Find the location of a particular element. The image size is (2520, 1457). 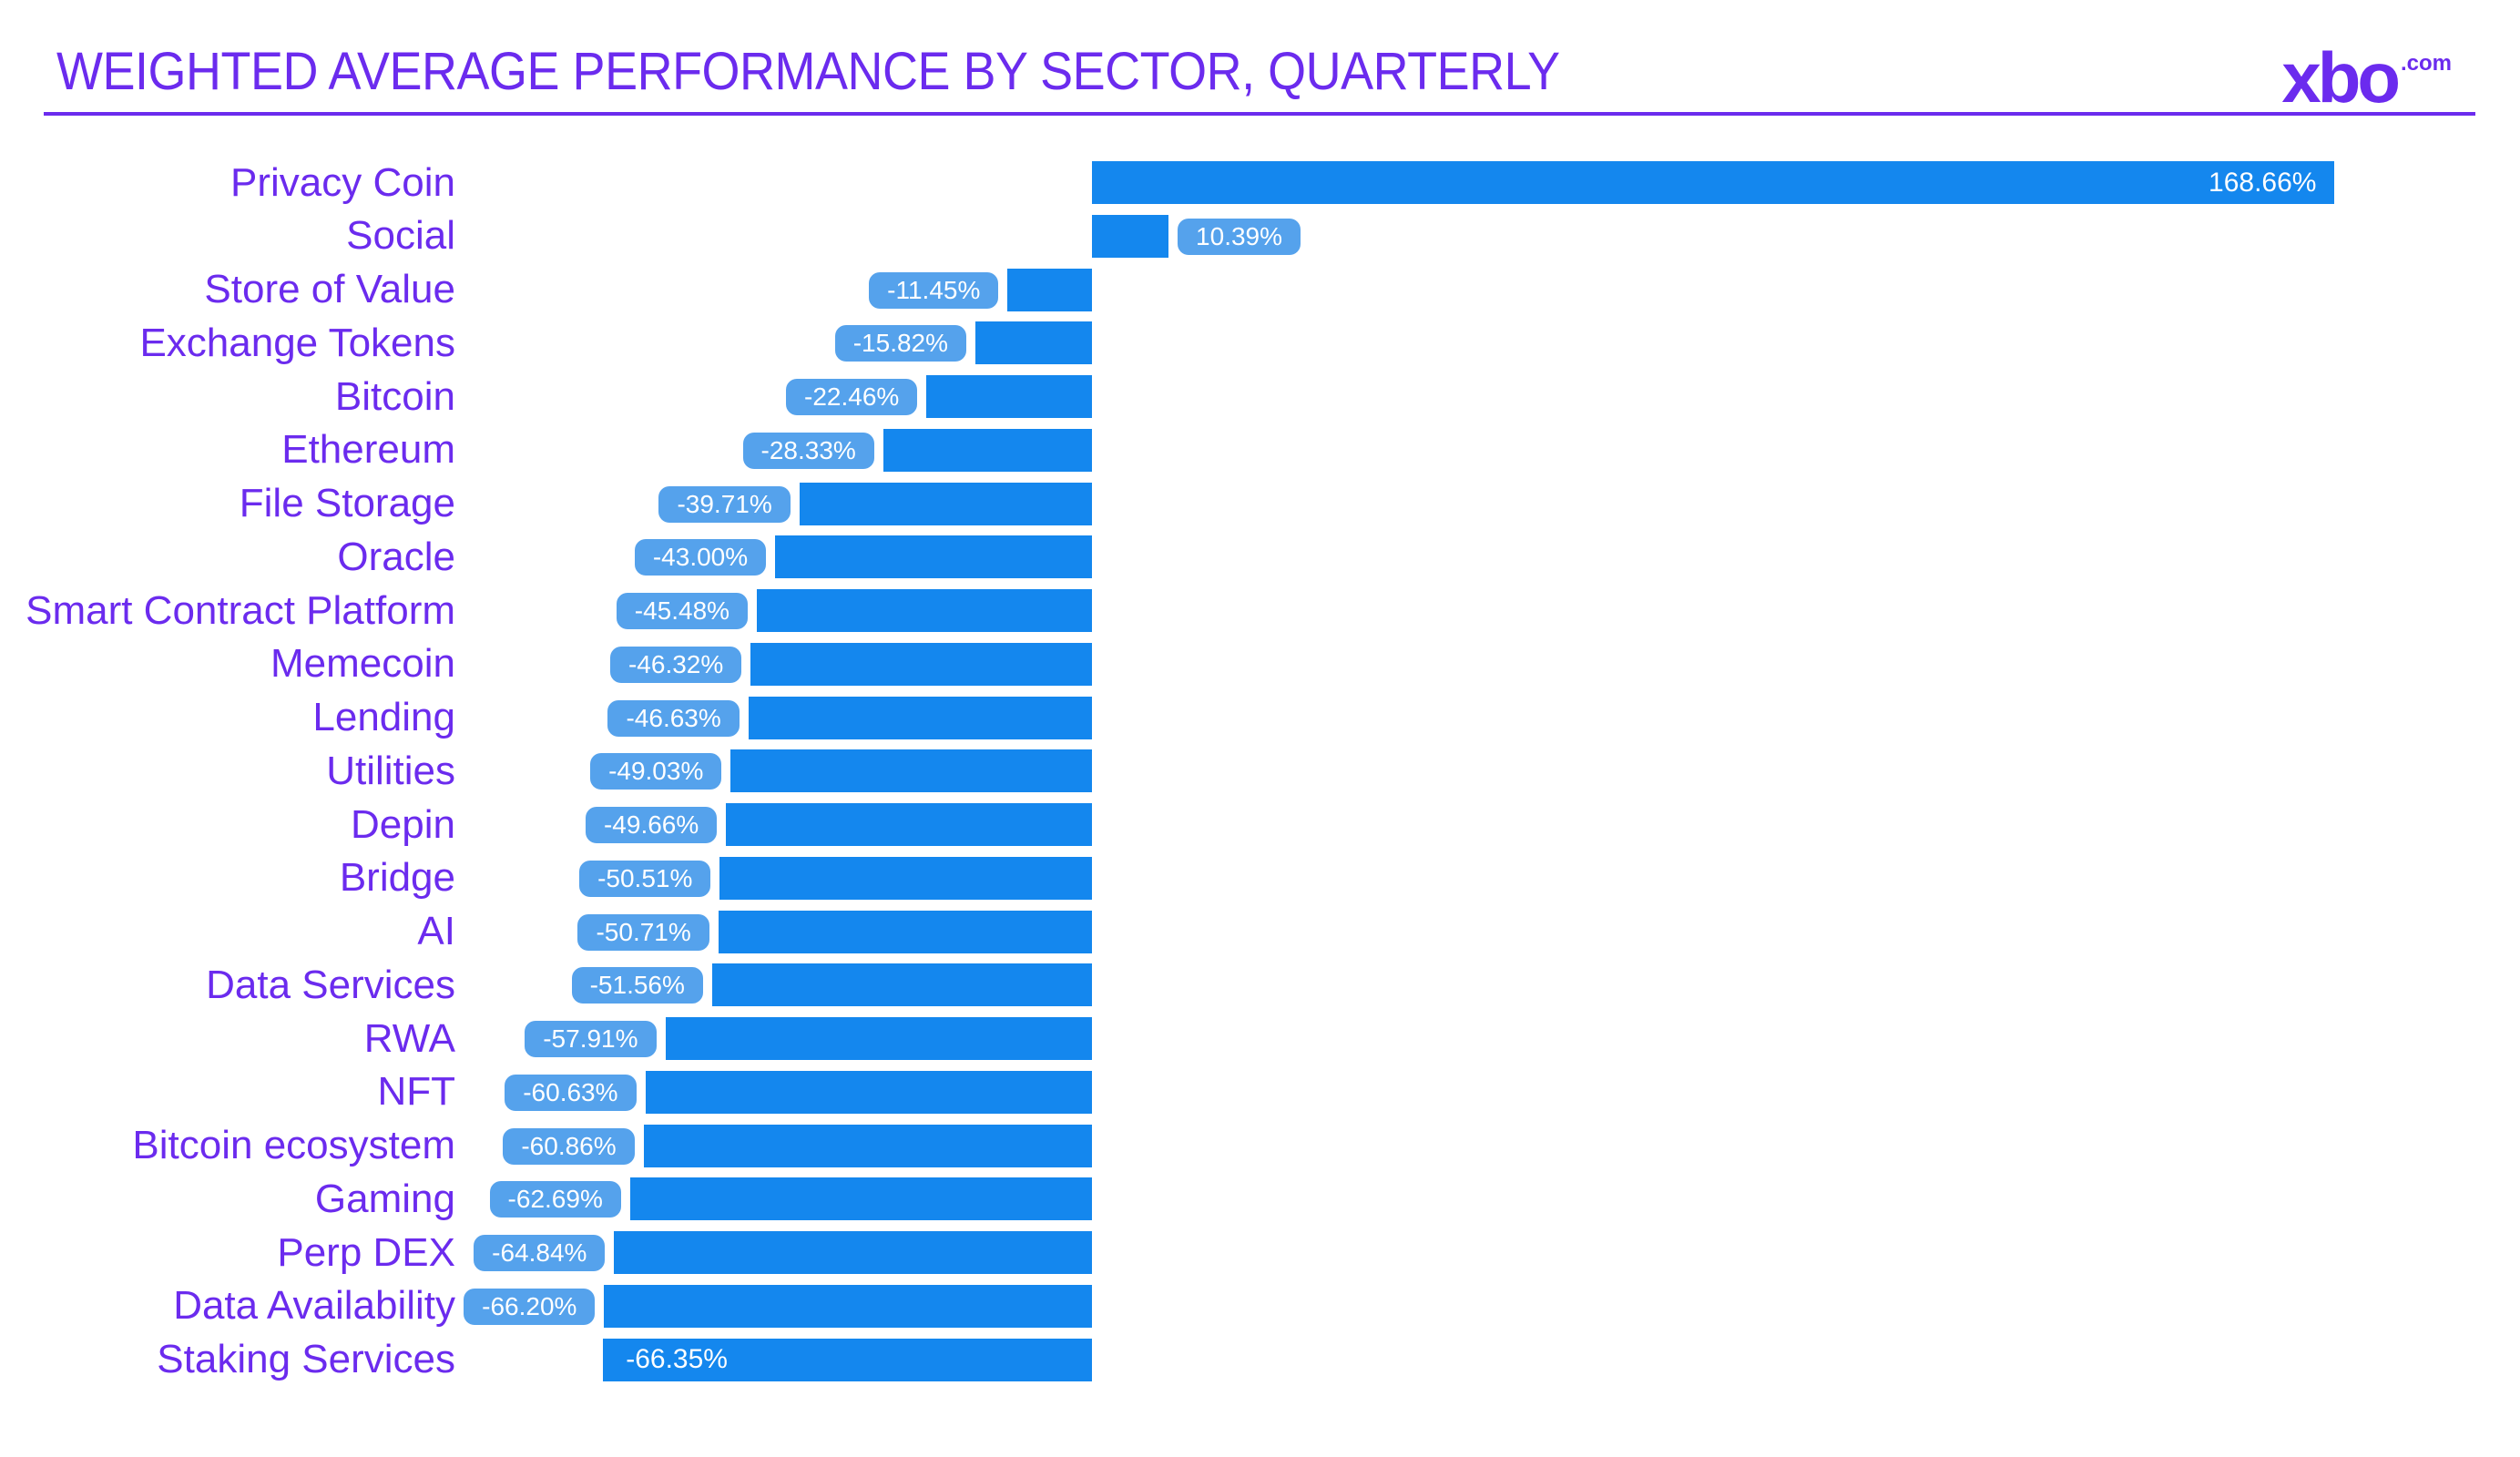

chart-row: Social 10.39% is located at coordinates (1260, 236).